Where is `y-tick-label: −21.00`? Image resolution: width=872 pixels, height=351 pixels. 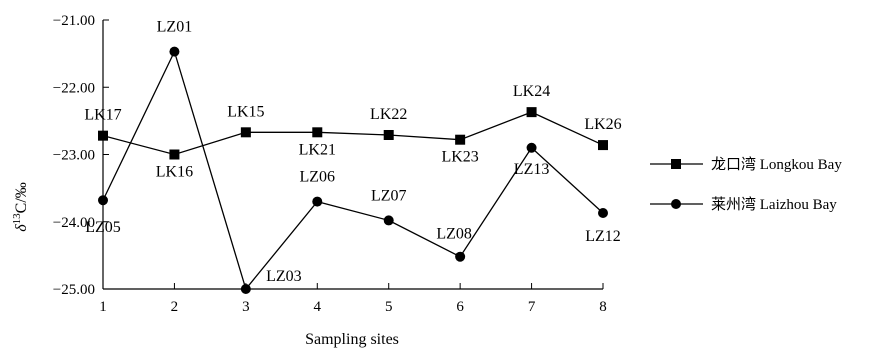
y-tick-label: −21.00 is located at coordinates (74, 21).